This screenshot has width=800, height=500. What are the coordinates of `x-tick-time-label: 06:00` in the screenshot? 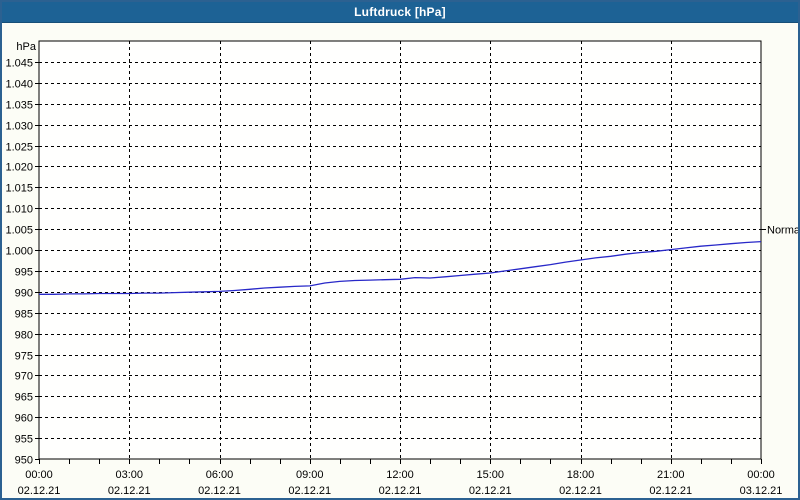 It's located at (220, 475).